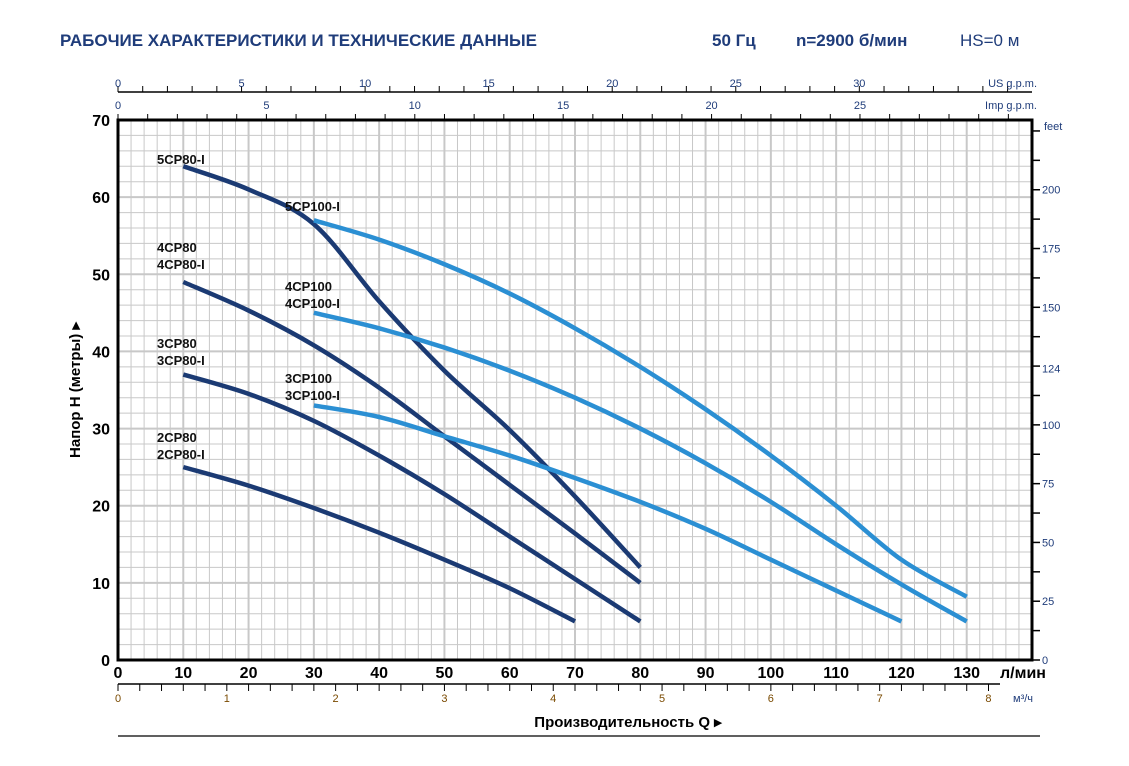 This screenshot has width=1129, height=766. I want to click on m3h-tick-label: 5, so click(662, 699).